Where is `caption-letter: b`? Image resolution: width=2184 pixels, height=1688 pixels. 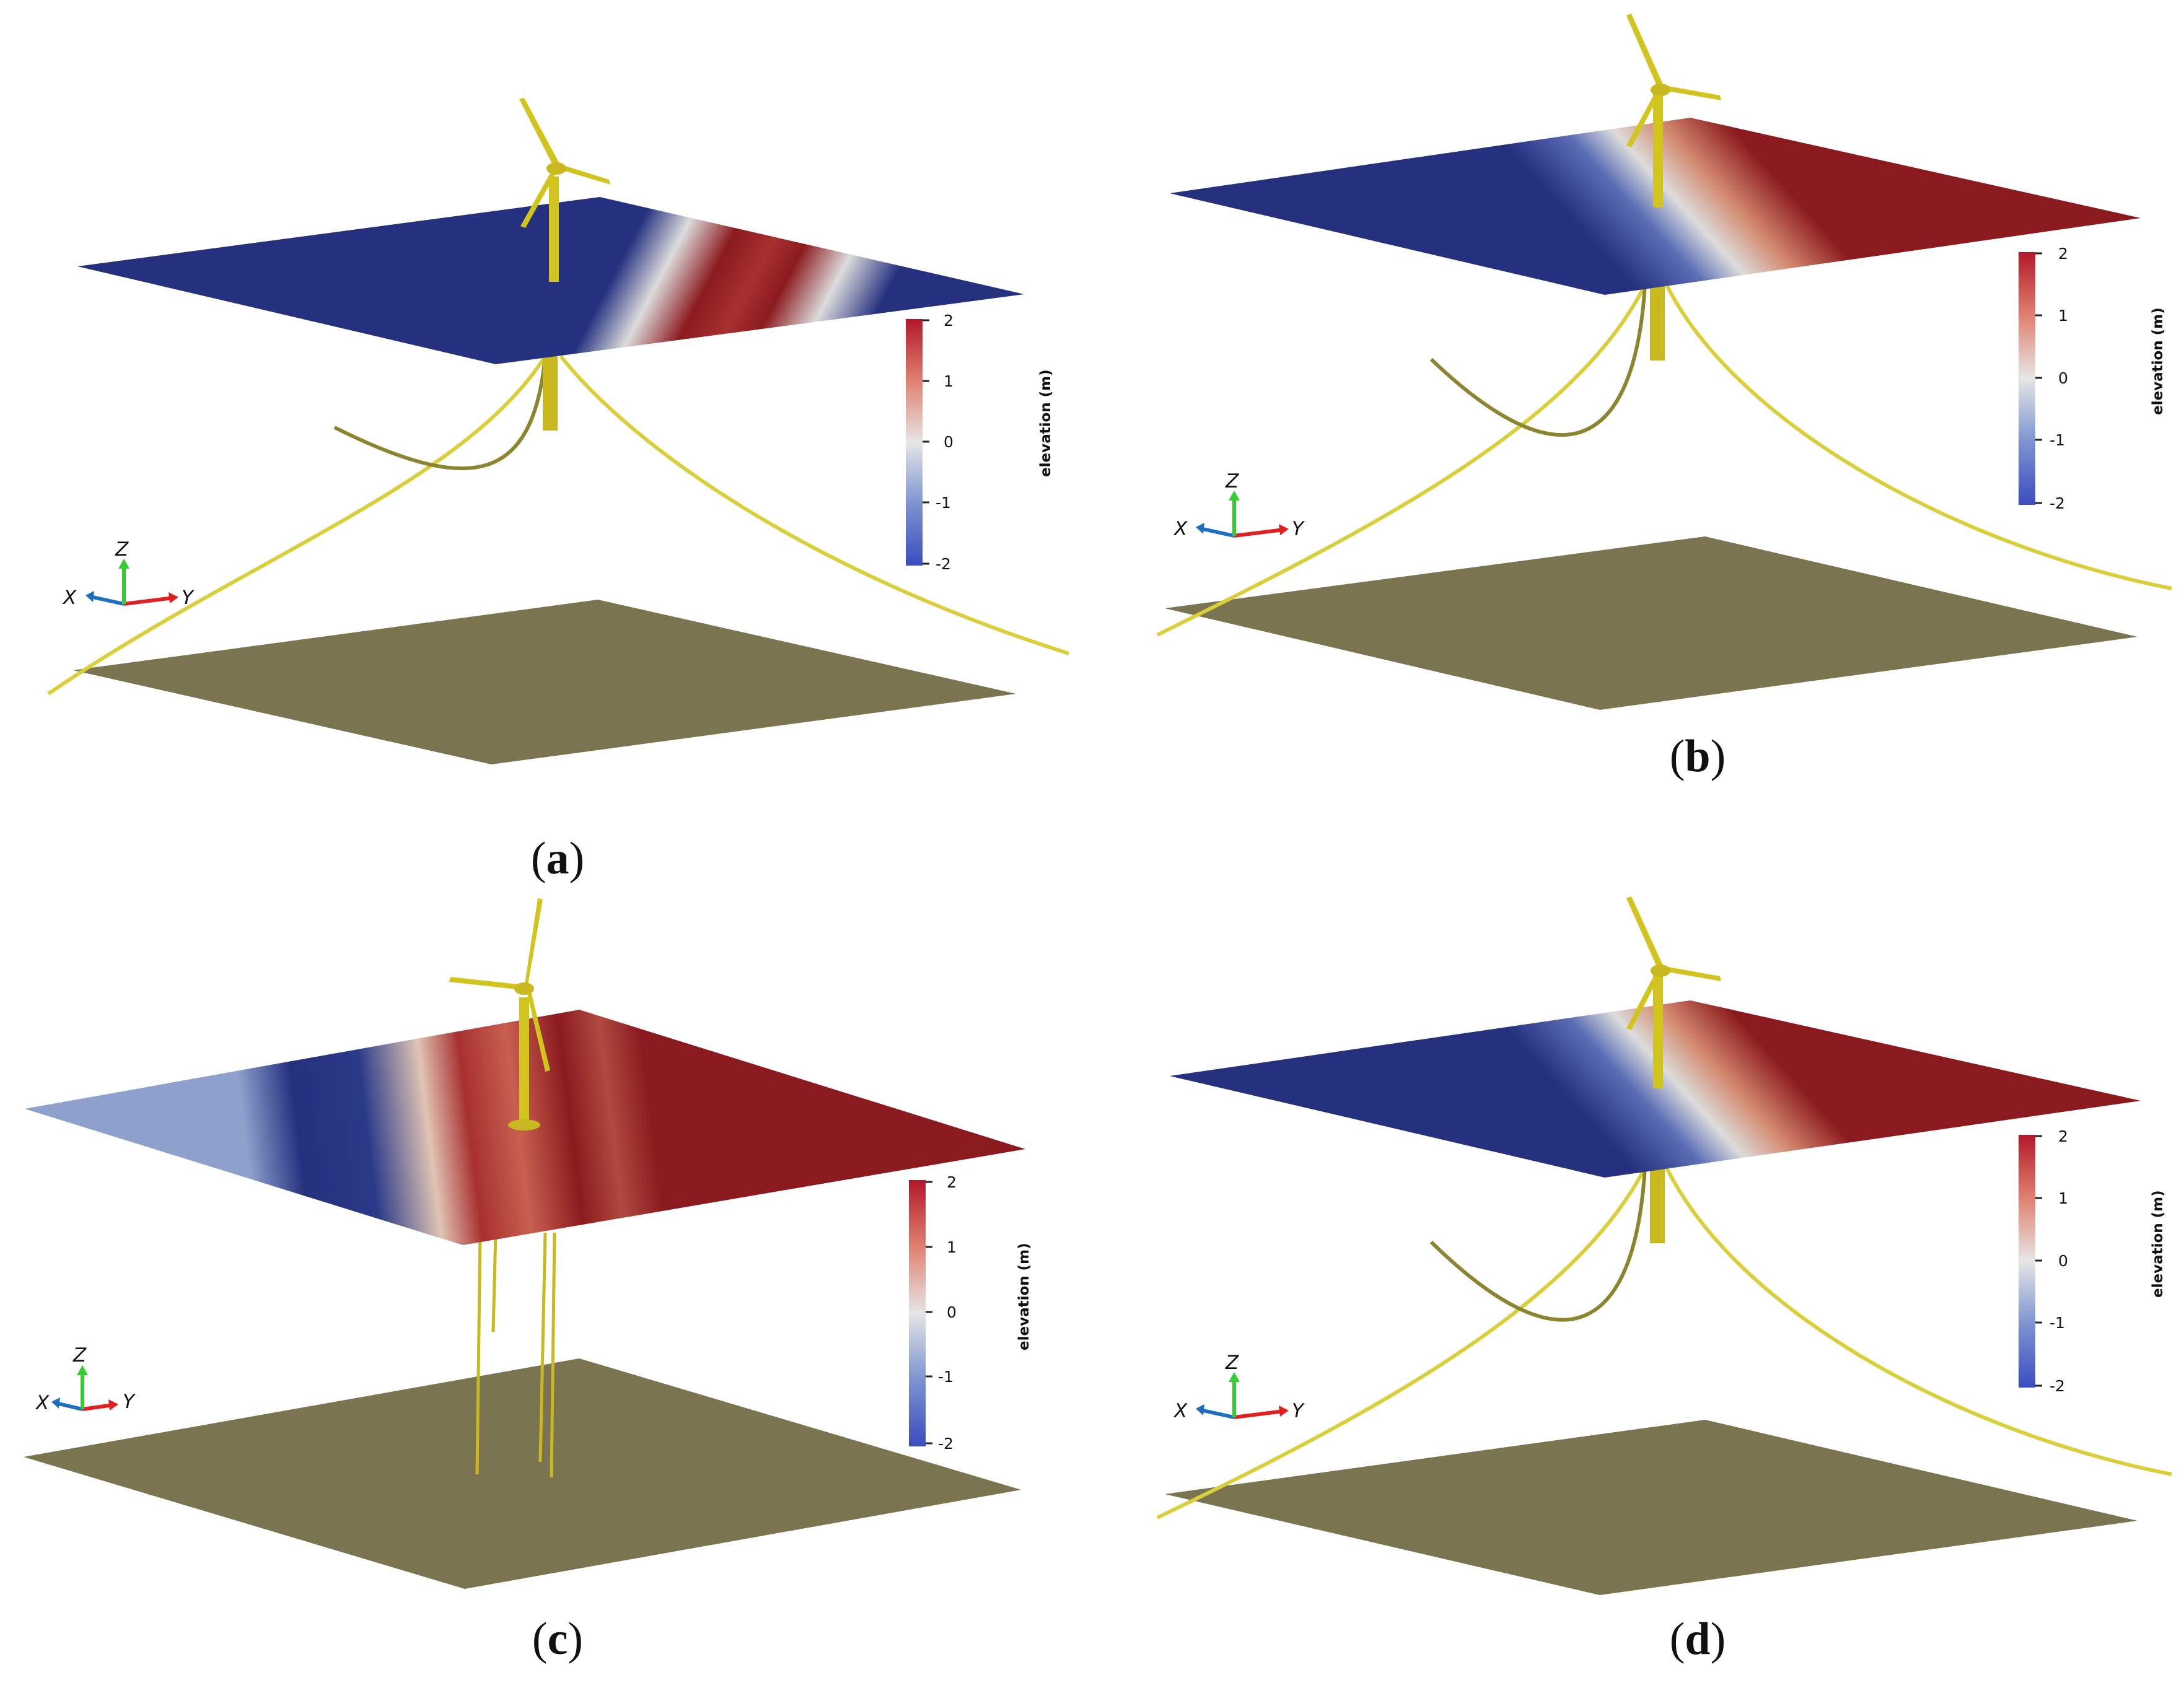
caption-letter: b is located at coordinates (1697, 756).